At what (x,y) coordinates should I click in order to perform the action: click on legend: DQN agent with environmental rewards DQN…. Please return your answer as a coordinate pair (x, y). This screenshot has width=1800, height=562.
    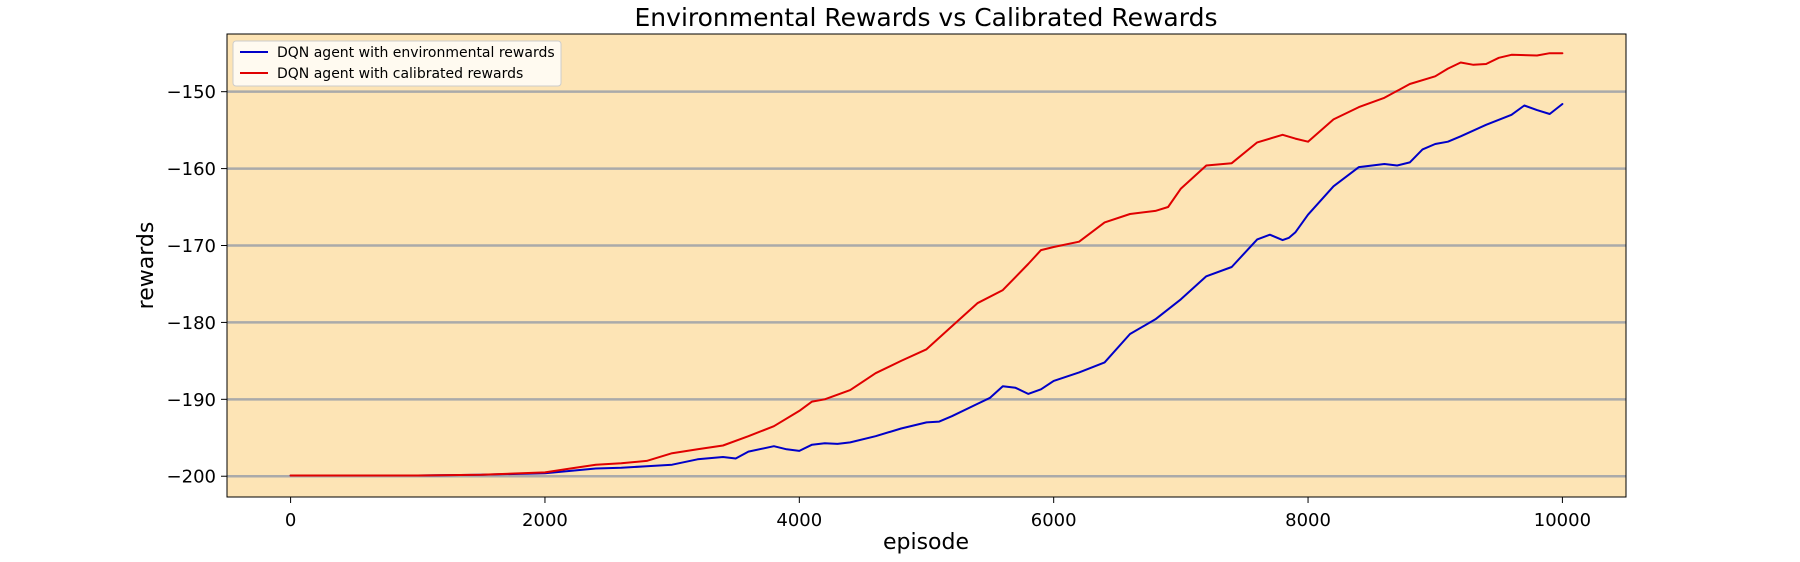
    Looking at the image, I should click on (397, 63).